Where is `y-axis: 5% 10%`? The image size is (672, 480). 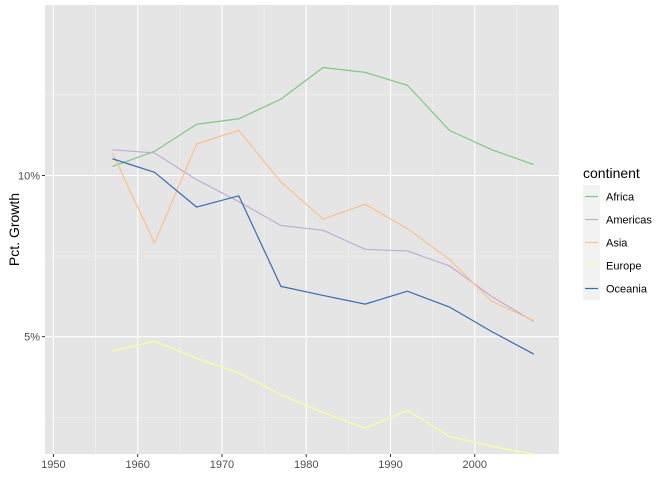 y-axis: 5% 10% is located at coordinates (31, 257).